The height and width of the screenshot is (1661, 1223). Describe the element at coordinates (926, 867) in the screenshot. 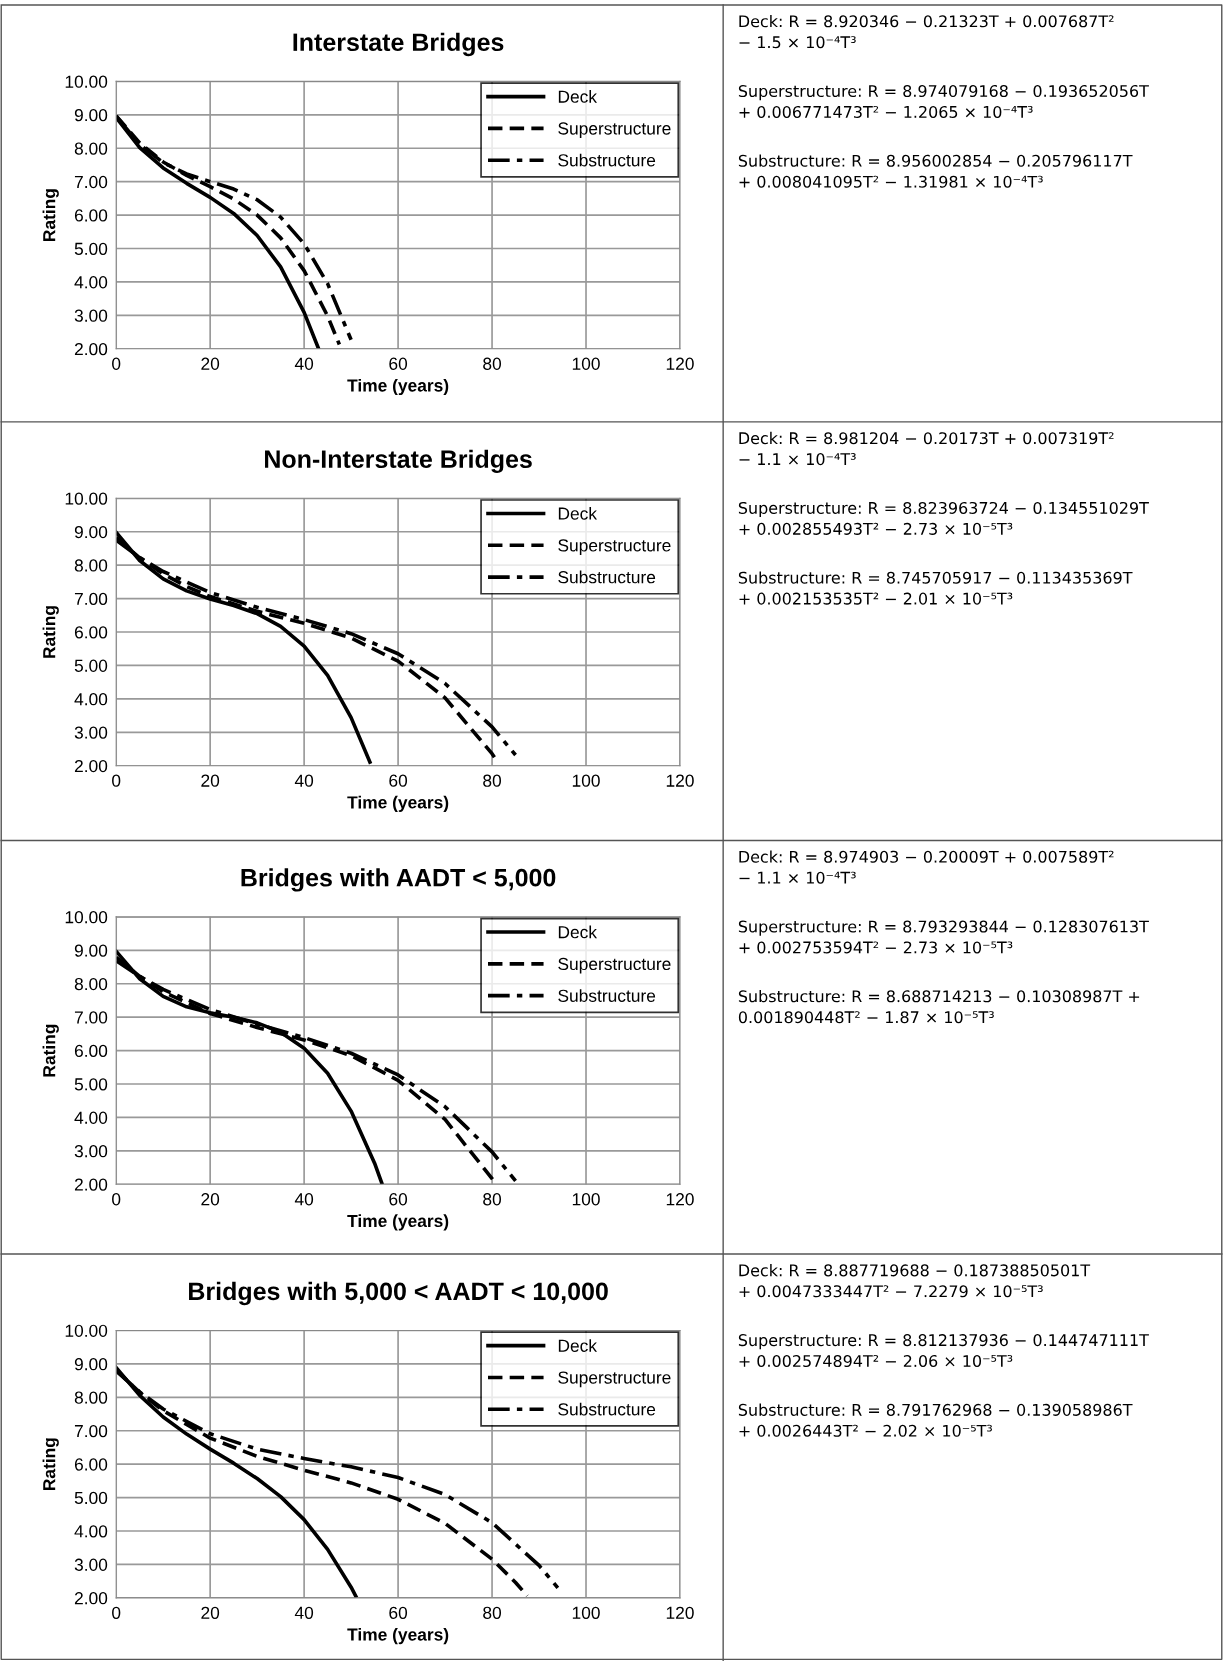

I see `text: Deck: R = 8.974903 − 0.20009T + 0.007589T² − 1.1 × 10⁻⁴T³` at that location.